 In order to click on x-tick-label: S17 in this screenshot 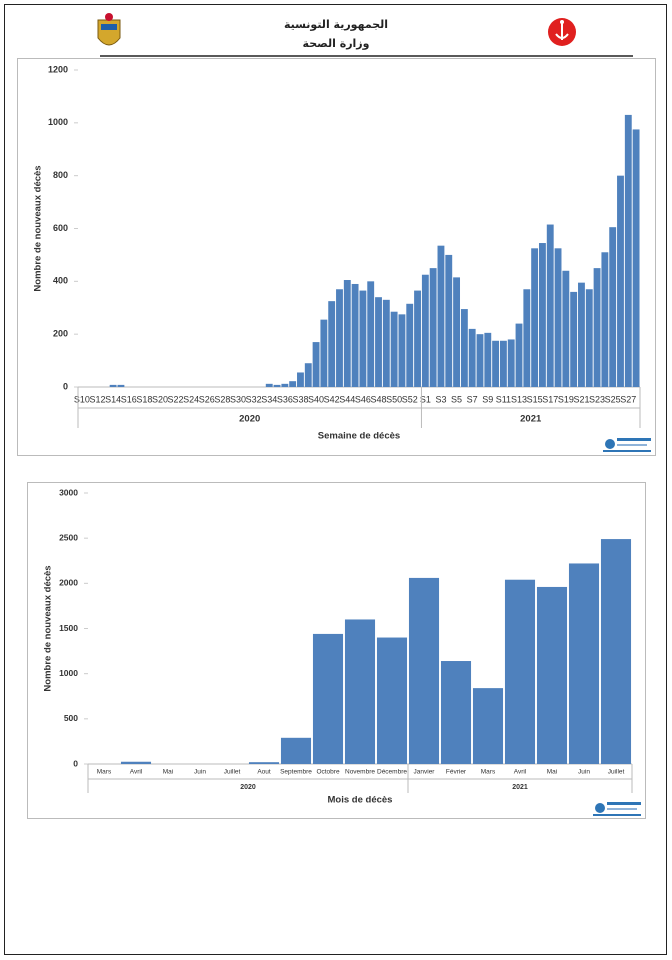, I will do `click(550, 399)`.